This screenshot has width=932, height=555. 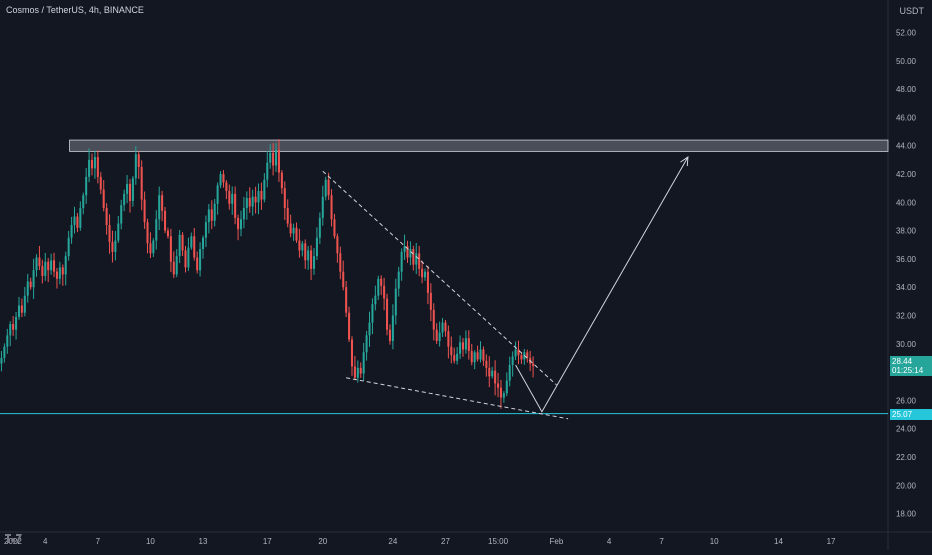 What do you see at coordinates (906, 287) in the screenshot?
I see `y-tick-label: 34.00` at bounding box center [906, 287].